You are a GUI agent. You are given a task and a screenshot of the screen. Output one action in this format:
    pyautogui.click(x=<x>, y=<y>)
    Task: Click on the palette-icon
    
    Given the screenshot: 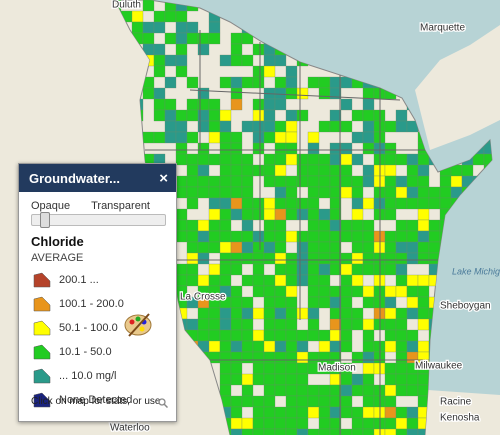 What is the action you would take?
    pyautogui.click(x=138, y=324)
    